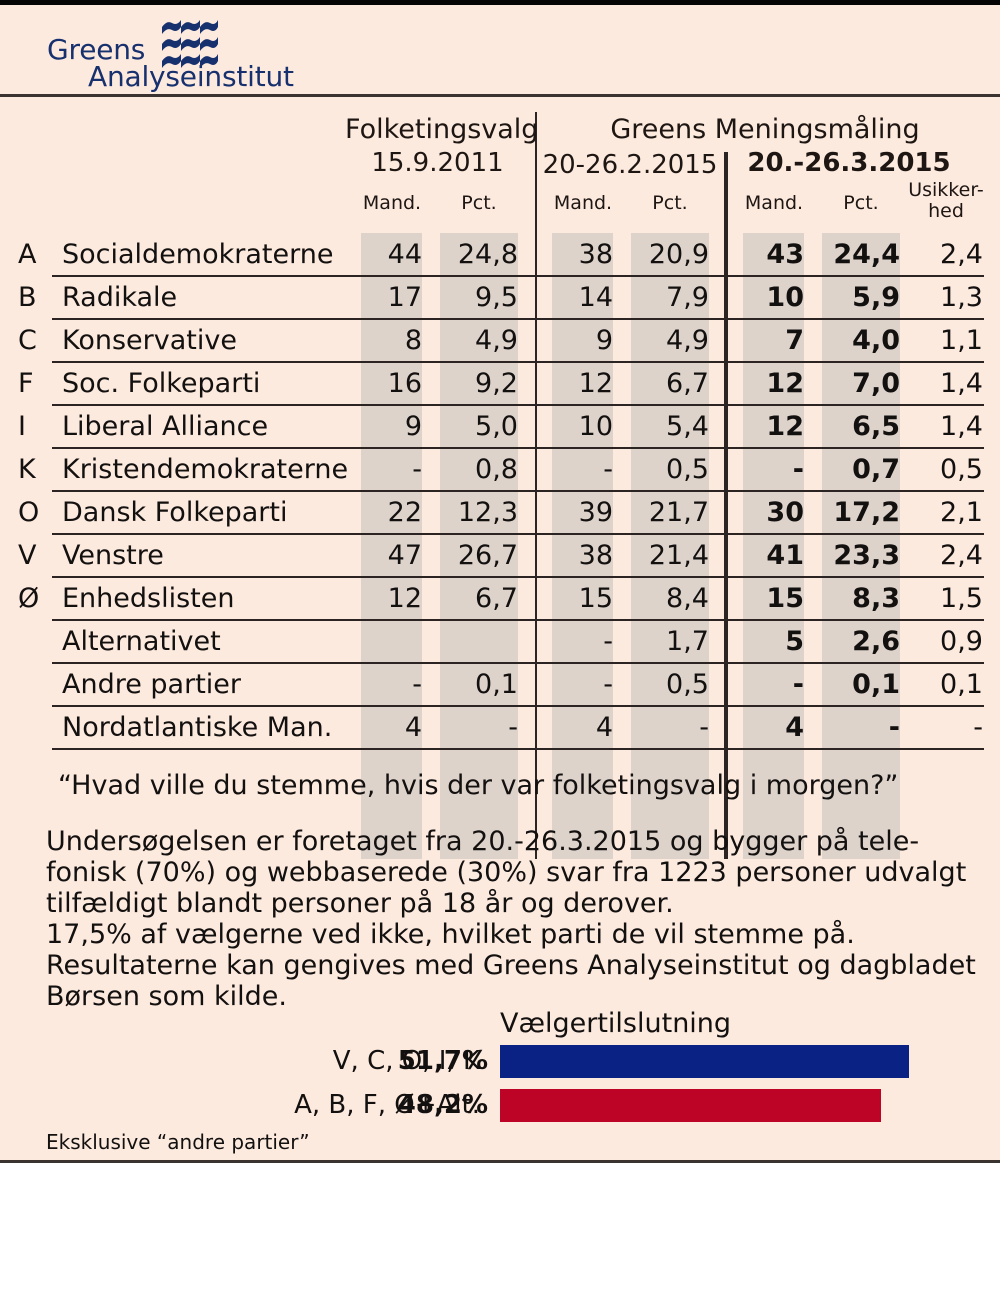 The image size is (1000, 1303). What do you see at coordinates (437, 163) in the screenshot?
I see `group-date-election: 15.9.2011` at bounding box center [437, 163].